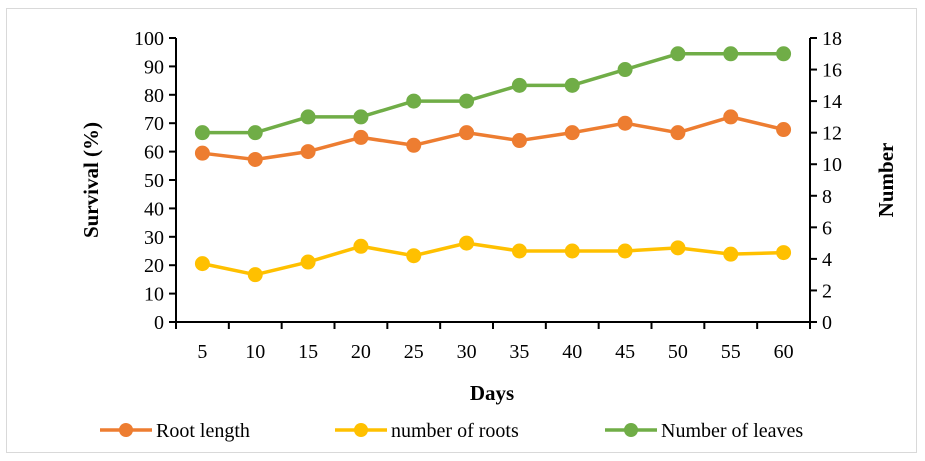 Image resolution: width=925 pixels, height=461 pixels. I want to click on y-tick-label-left: 60, so click(154, 153).